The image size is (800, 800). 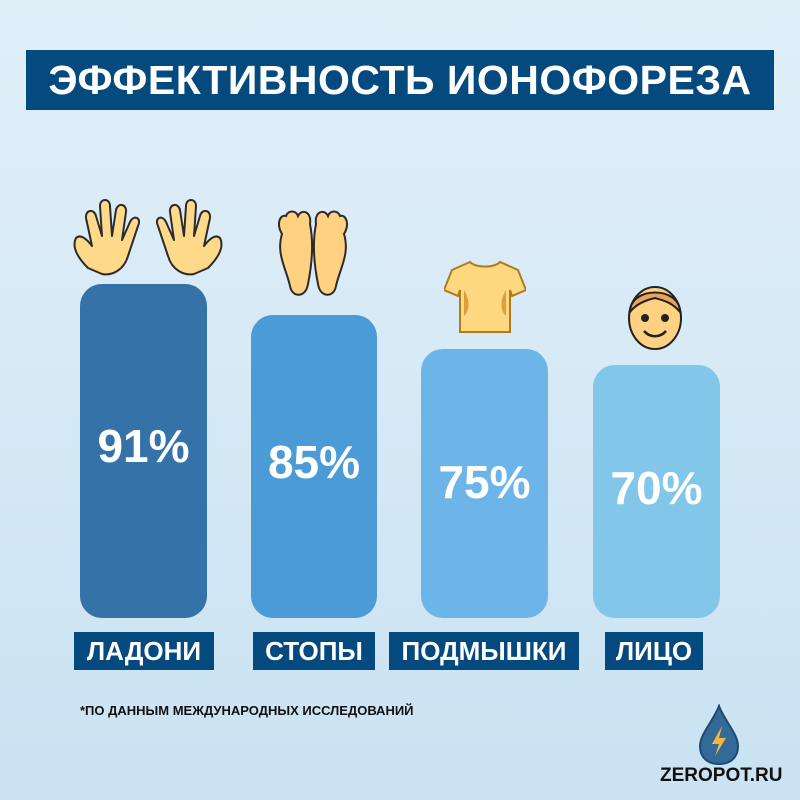 I want to click on bar-podmyshki: 75%, so click(x=484, y=483).